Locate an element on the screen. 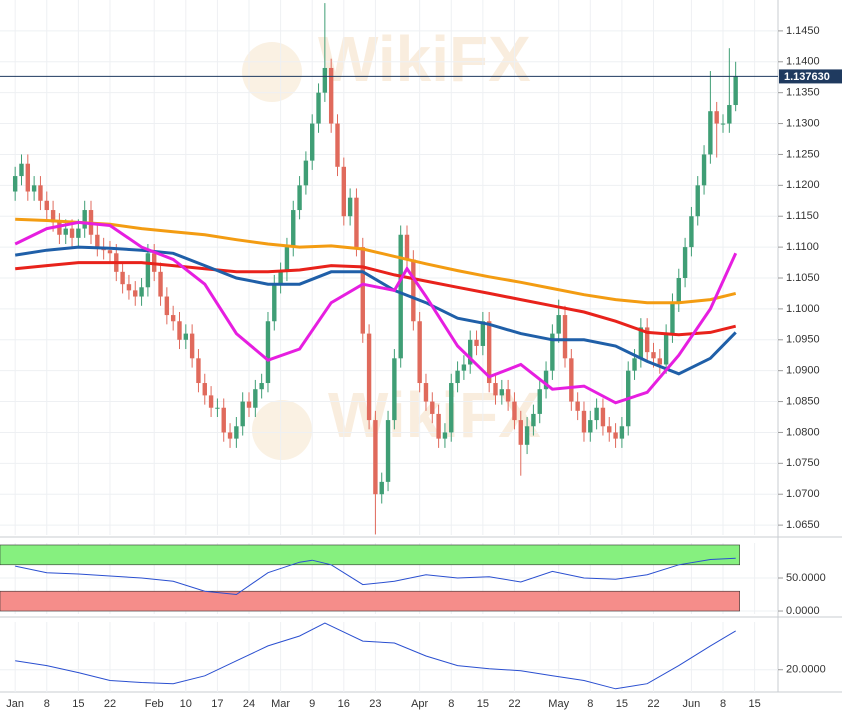 The width and height of the screenshot is (842, 721). x-tick-label: 15 is located at coordinates (483, 704).